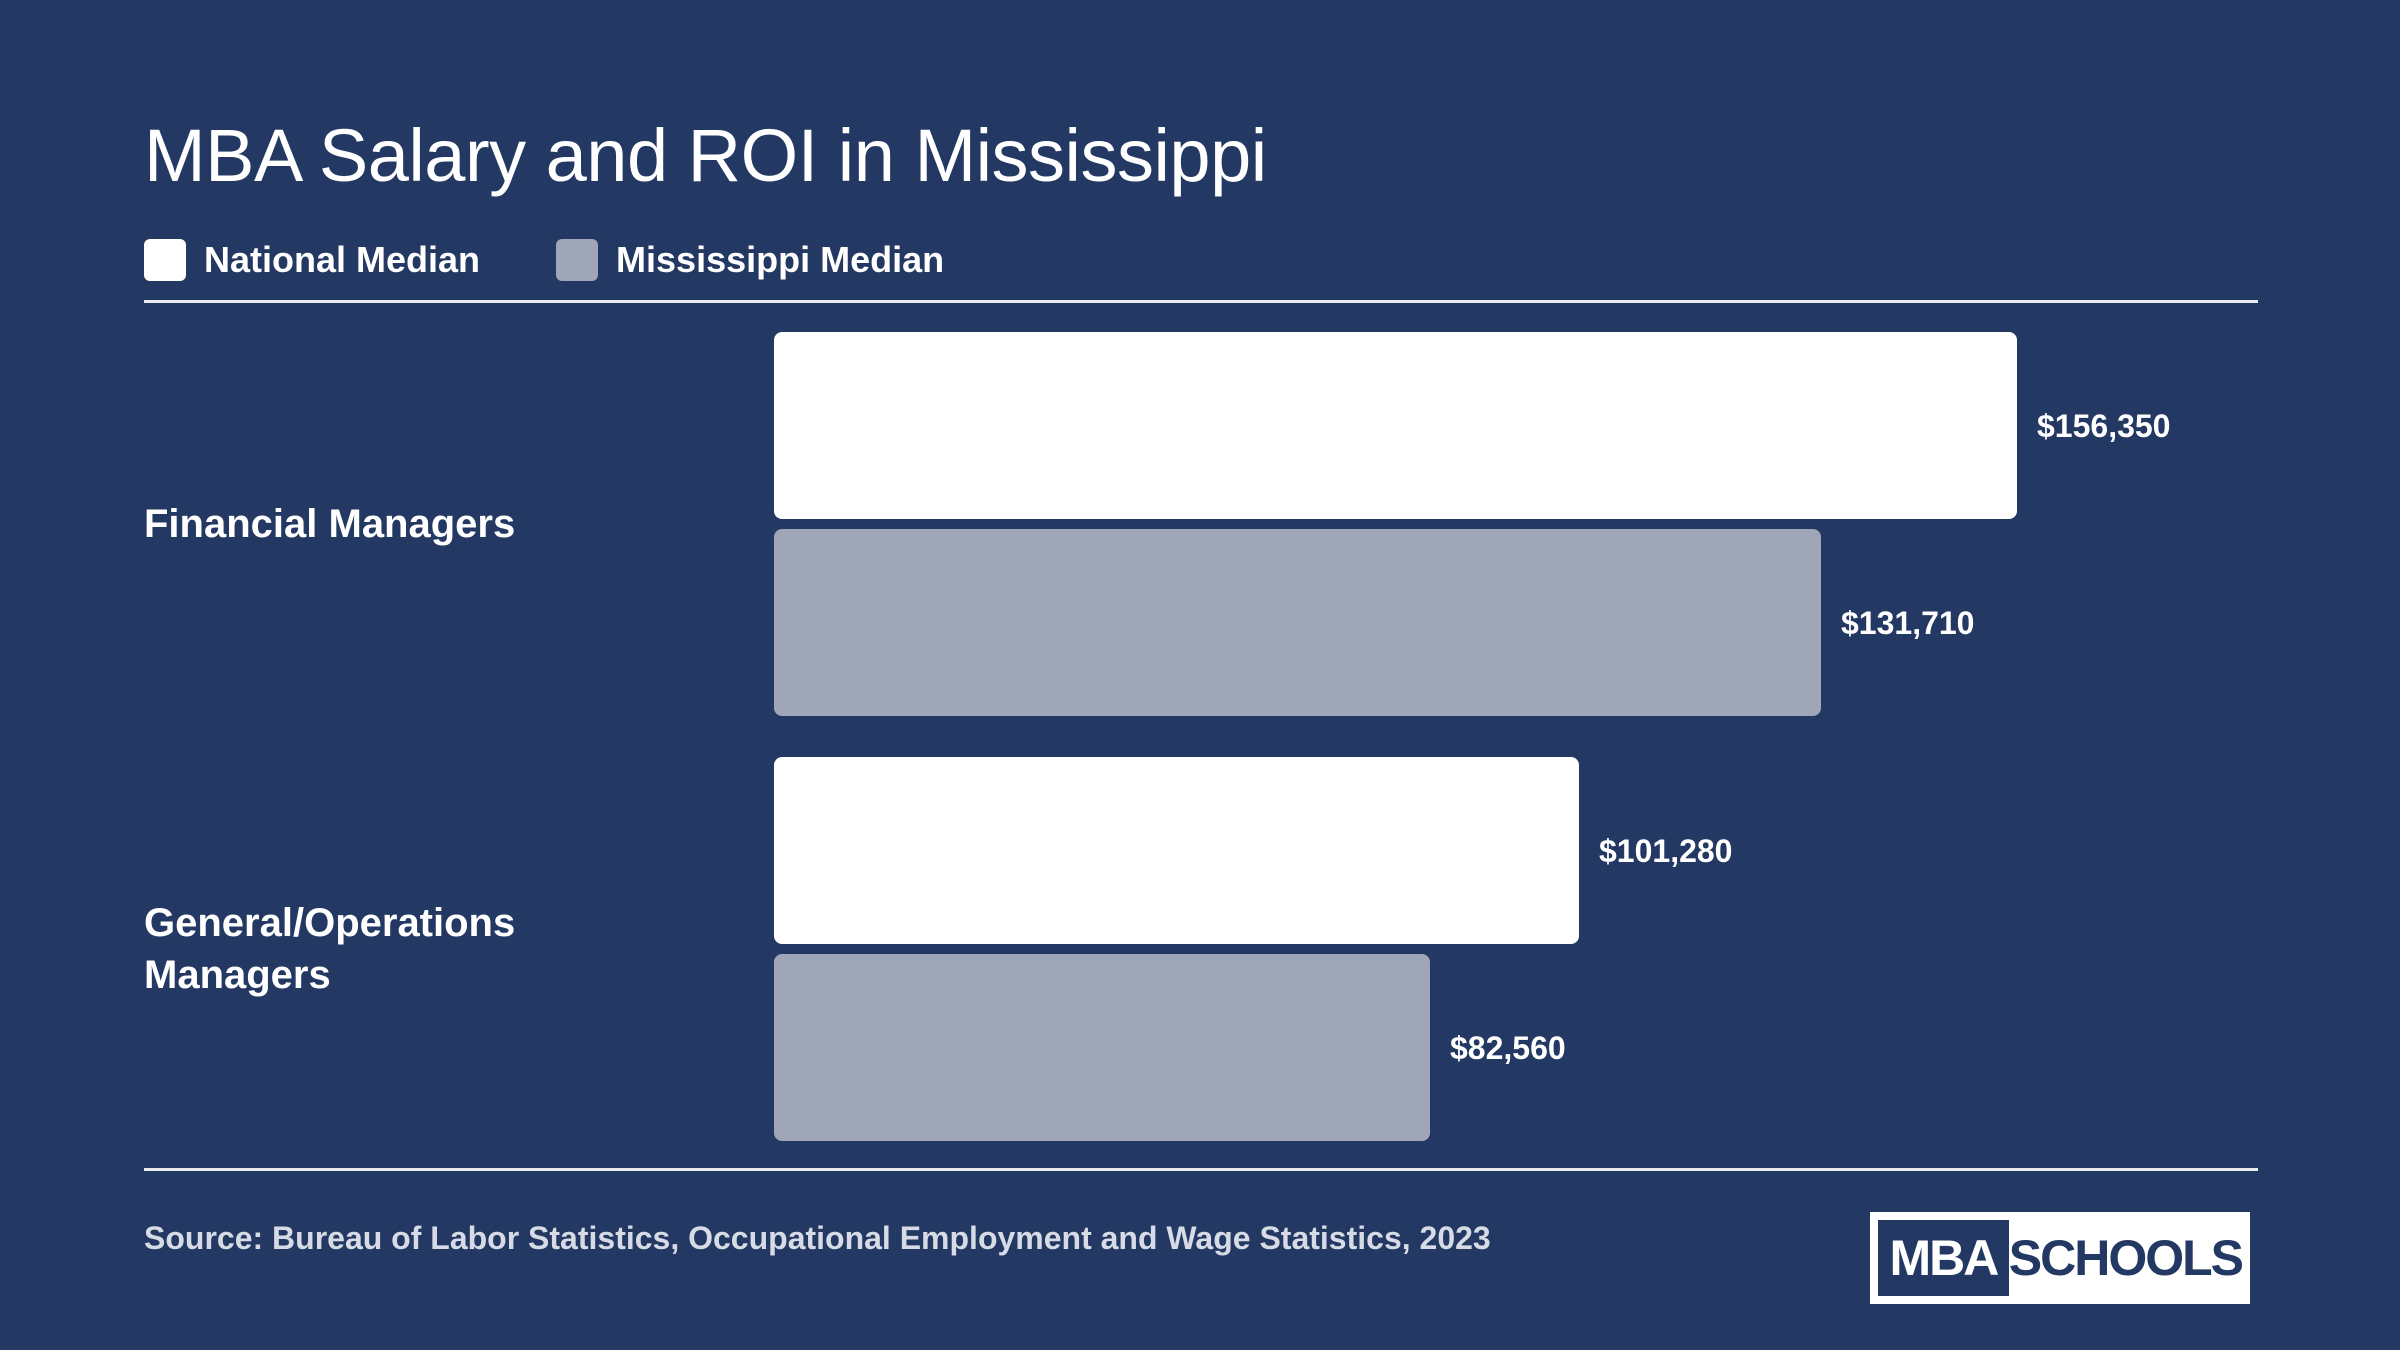 Image resolution: width=2400 pixels, height=1350 pixels. I want to click on logo-schools-text: SCHOOLS, so click(2126, 1258).